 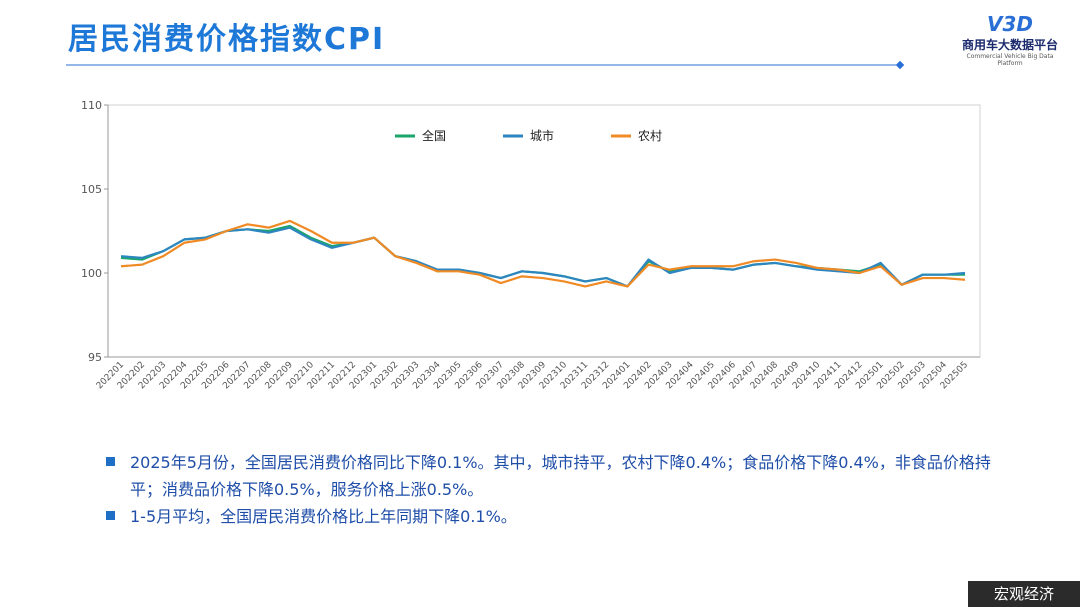 I want to click on y-tick-label: 105, so click(x=91, y=189).